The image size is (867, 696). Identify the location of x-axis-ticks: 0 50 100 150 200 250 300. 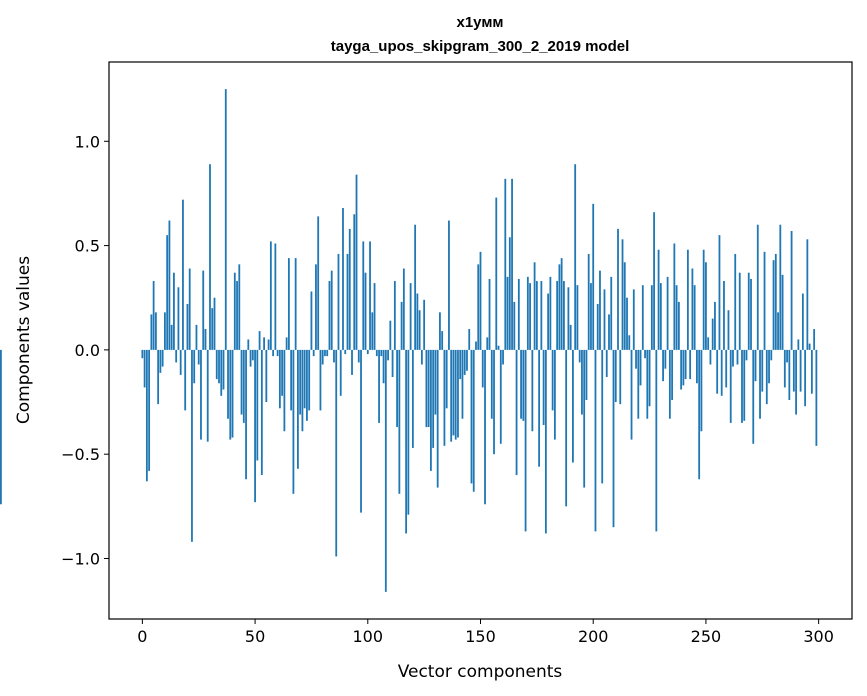
(485, 632).